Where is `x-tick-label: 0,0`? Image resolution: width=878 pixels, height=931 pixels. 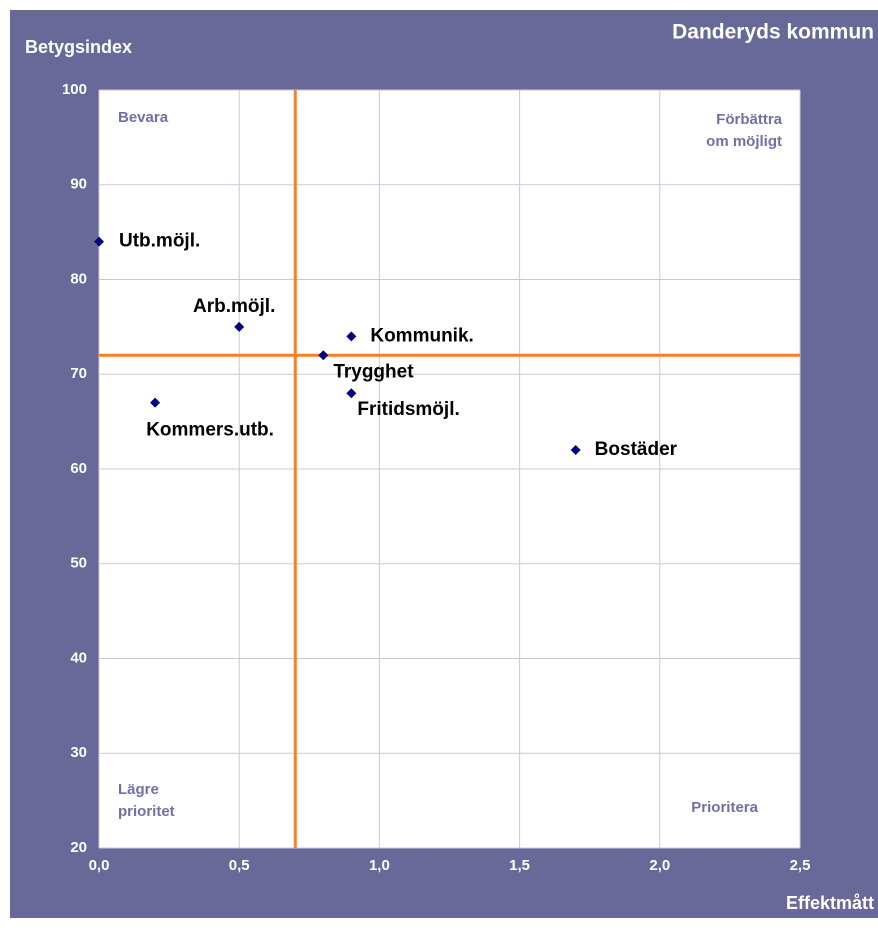 x-tick-label: 0,0 is located at coordinates (99, 865).